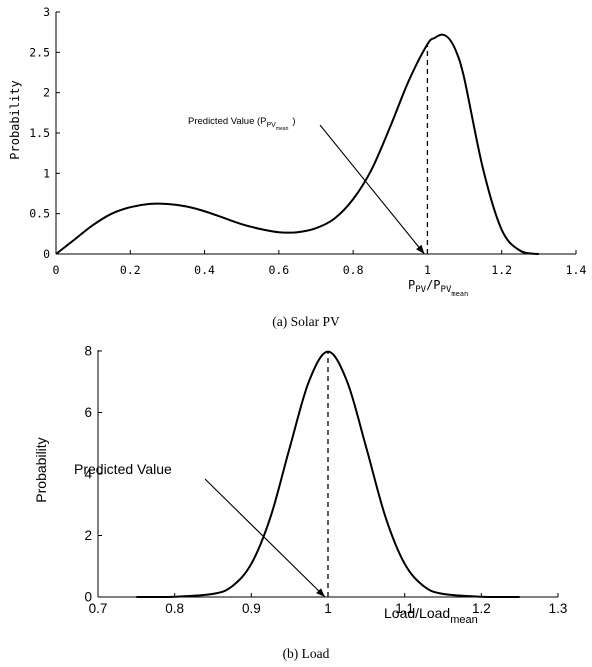  I want to click on chart-b-x-tick-label: 1.3, so click(558, 608).